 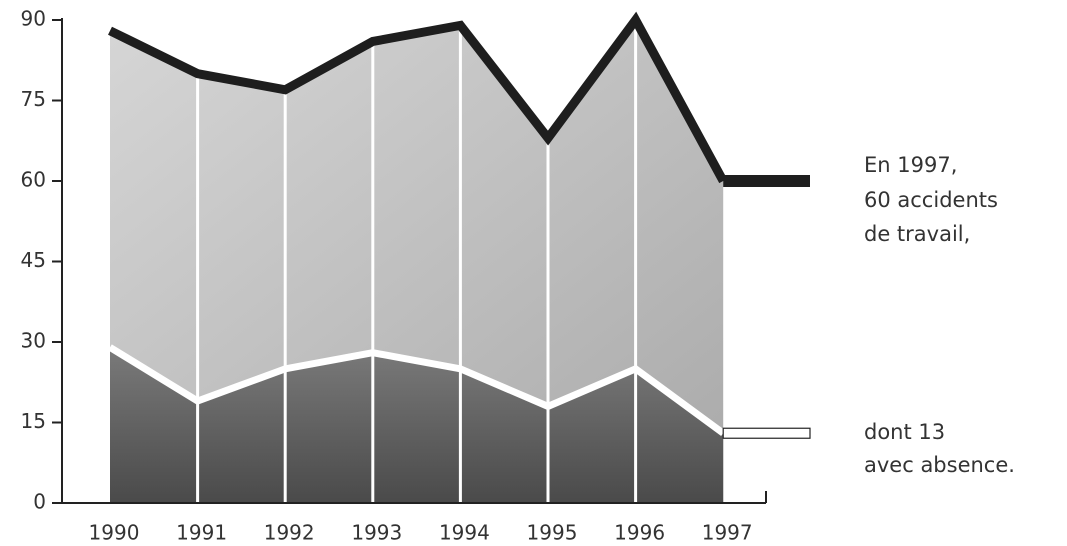 I want to click on x-tick-label: 1992, so click(x=289, y=533).